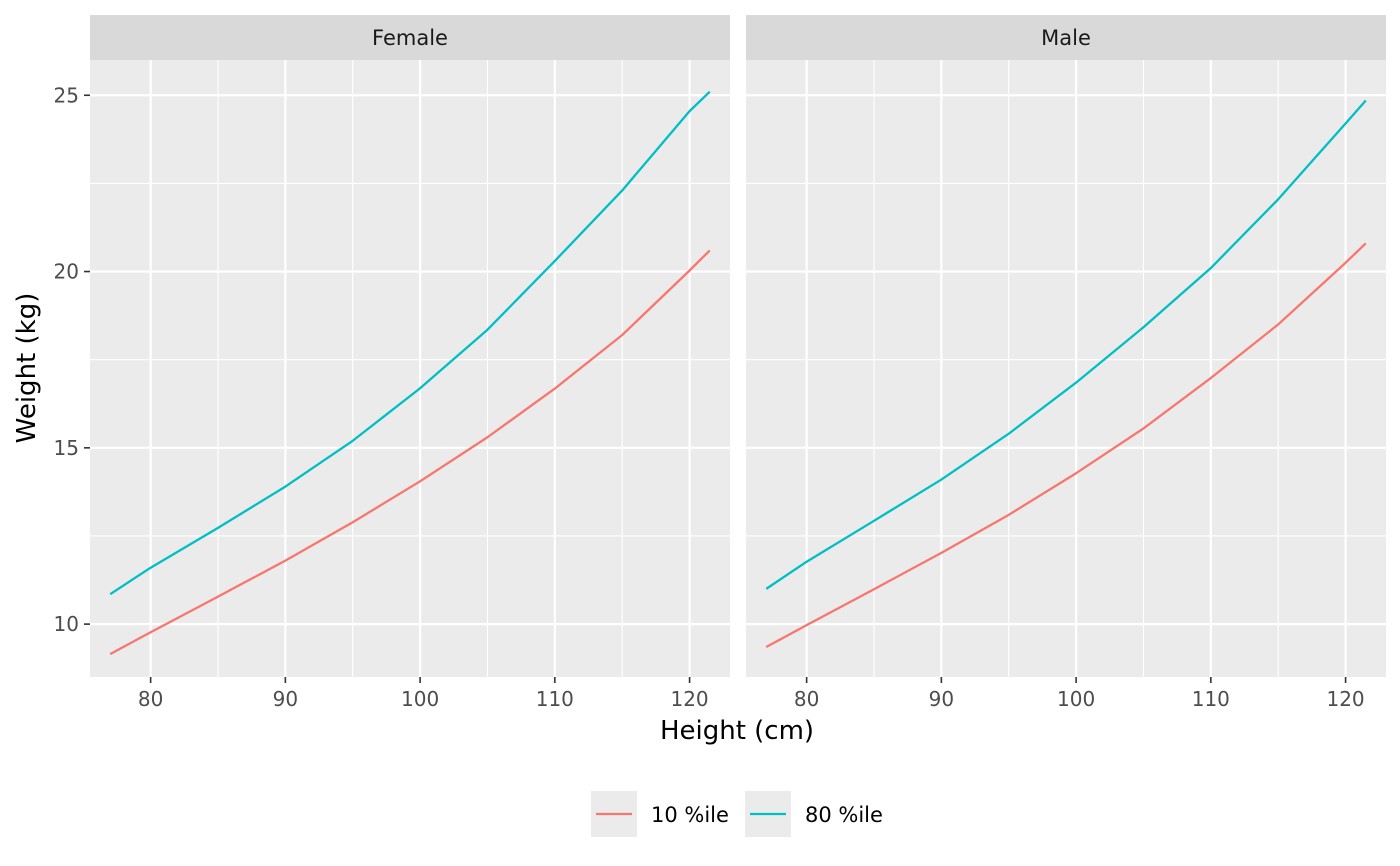 This screenshot has width=1400, height=866. What do you see at coordinates (66, 95) in the screenshot?
I see `y-tick-label: 25` at bounding box center [66, 95].